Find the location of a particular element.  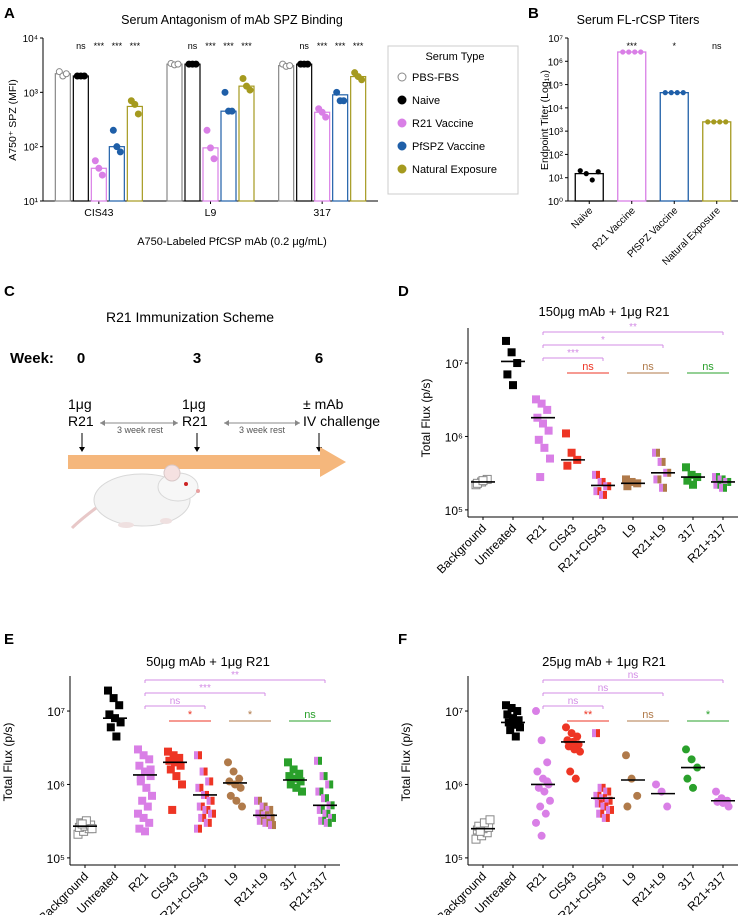

legend-item-r21-vaccine: R21 Vaccine is located at coordinates (443, 124).